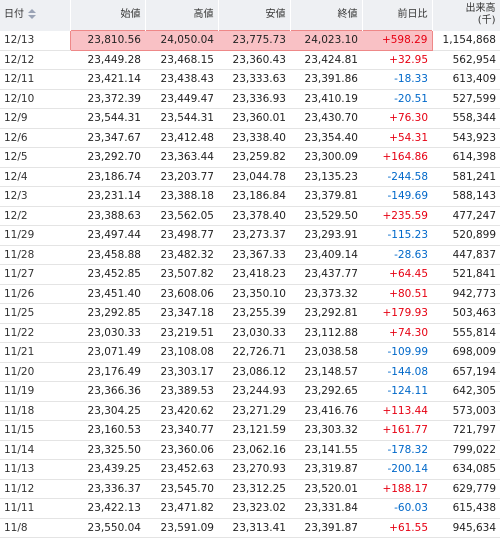  What do you see at coordinates (254, 294) in the screenshot?
I see `value-cell: 23,350.10` at bounding box center [254, 294].